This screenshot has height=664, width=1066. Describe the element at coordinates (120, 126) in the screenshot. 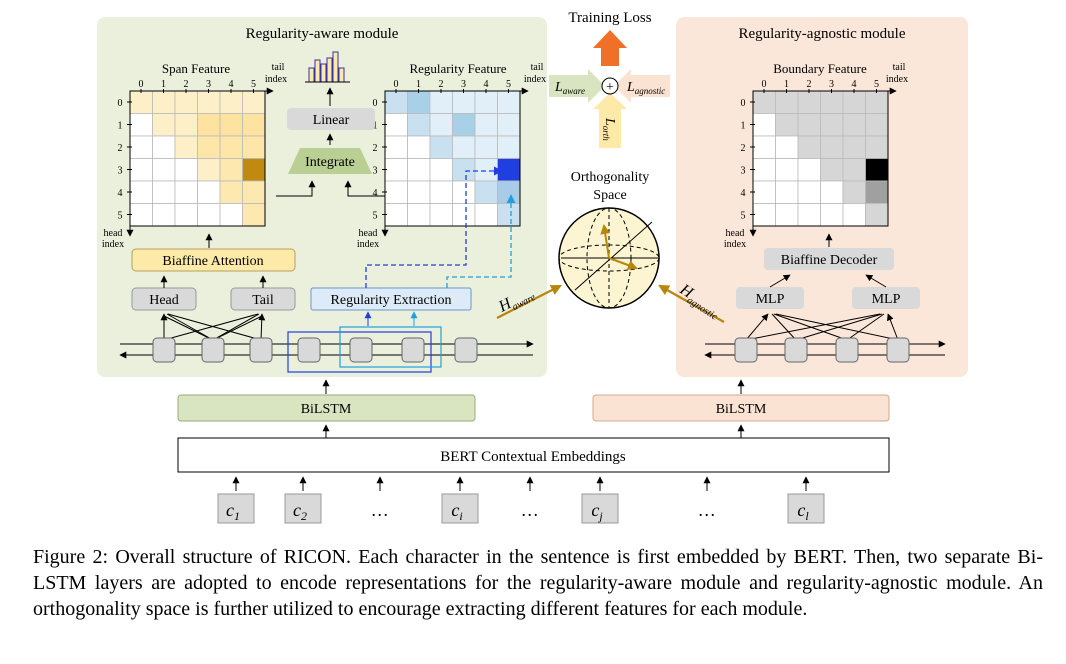

I see `span-feature-row-index: 1` at that location.